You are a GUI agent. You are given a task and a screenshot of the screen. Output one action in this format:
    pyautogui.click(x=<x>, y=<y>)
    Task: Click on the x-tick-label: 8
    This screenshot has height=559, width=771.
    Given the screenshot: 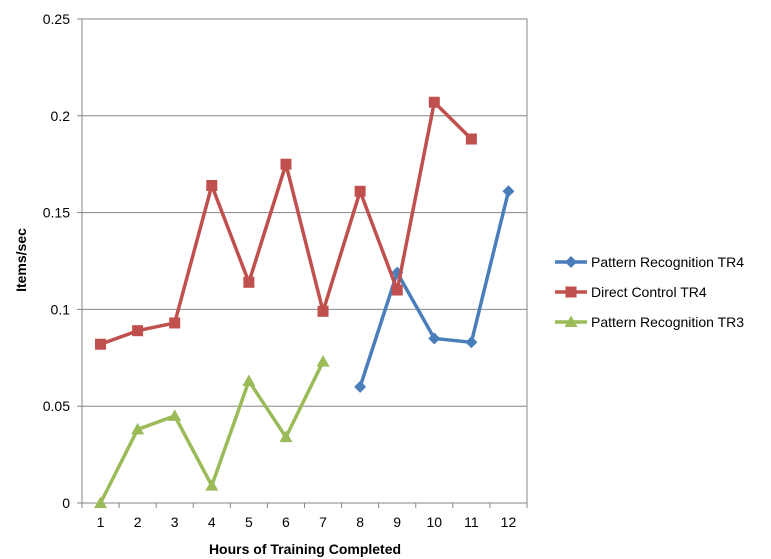 What is the action you would take?
    pyautogui.click(x=360, y=522)
    